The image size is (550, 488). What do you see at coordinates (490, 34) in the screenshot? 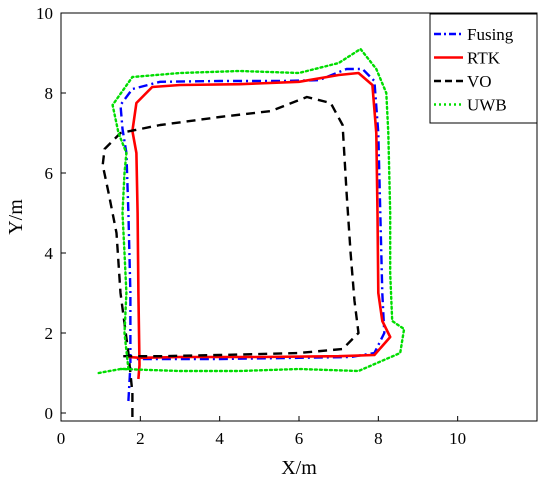
I see `legend-label-fusing: Fusing` at bounding box center [490, 34].